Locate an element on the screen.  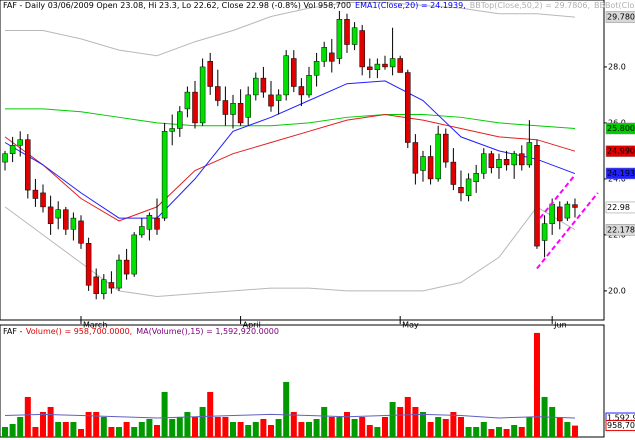
y-tick-label: 28.0 is located at coordinates (617, 66).